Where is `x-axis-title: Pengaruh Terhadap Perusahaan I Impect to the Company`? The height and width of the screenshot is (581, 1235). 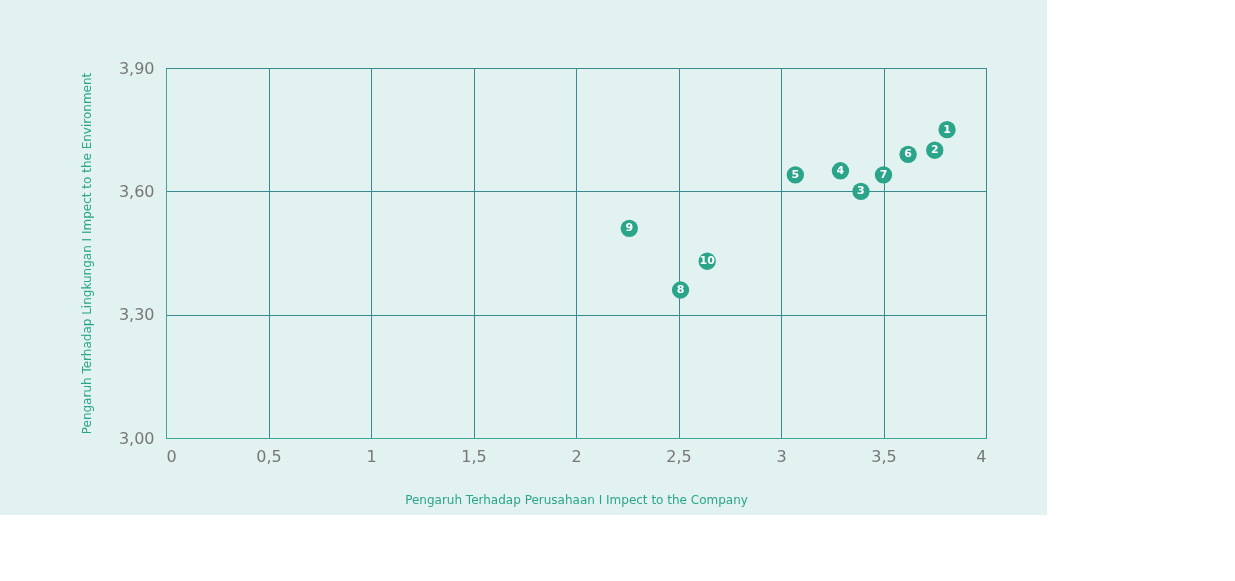 x-axis-title: Pengaruh Terhadap Perusahaan I Impect to the Company is located at coordinates (576, 499).